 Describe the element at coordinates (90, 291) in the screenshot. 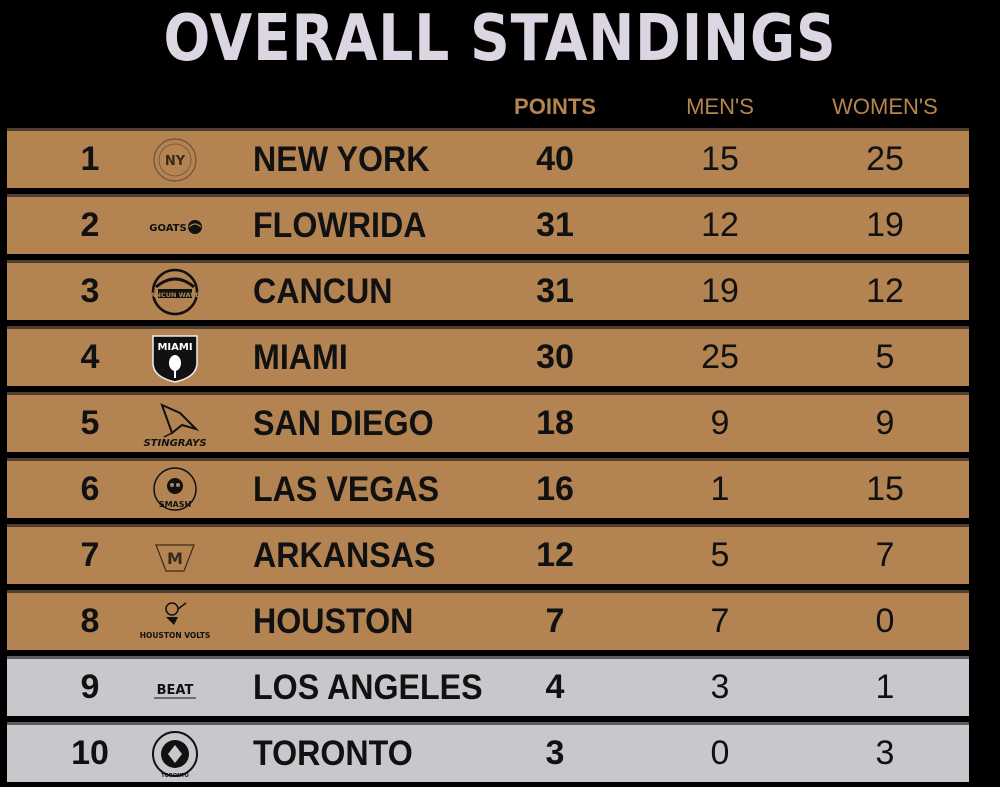

I see `rank: 3` at that location.